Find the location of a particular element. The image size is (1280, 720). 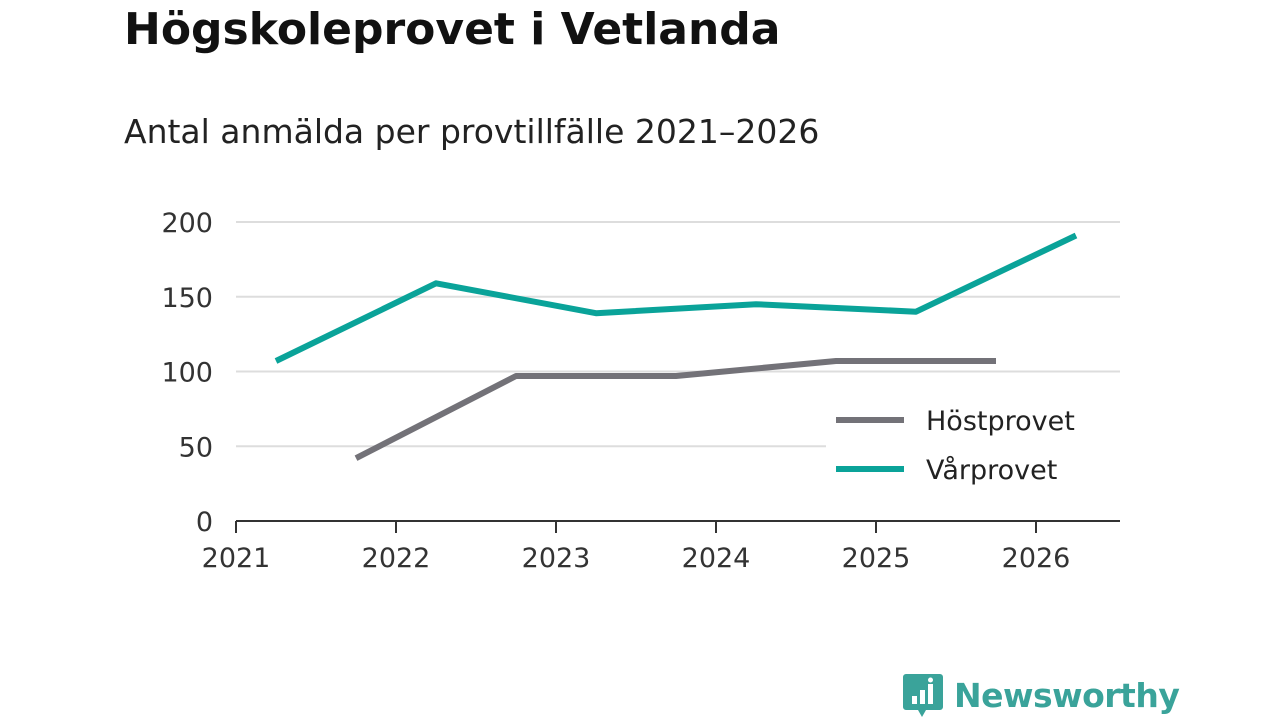

y-tick-label: 50 is located at coordinates (196, 447).